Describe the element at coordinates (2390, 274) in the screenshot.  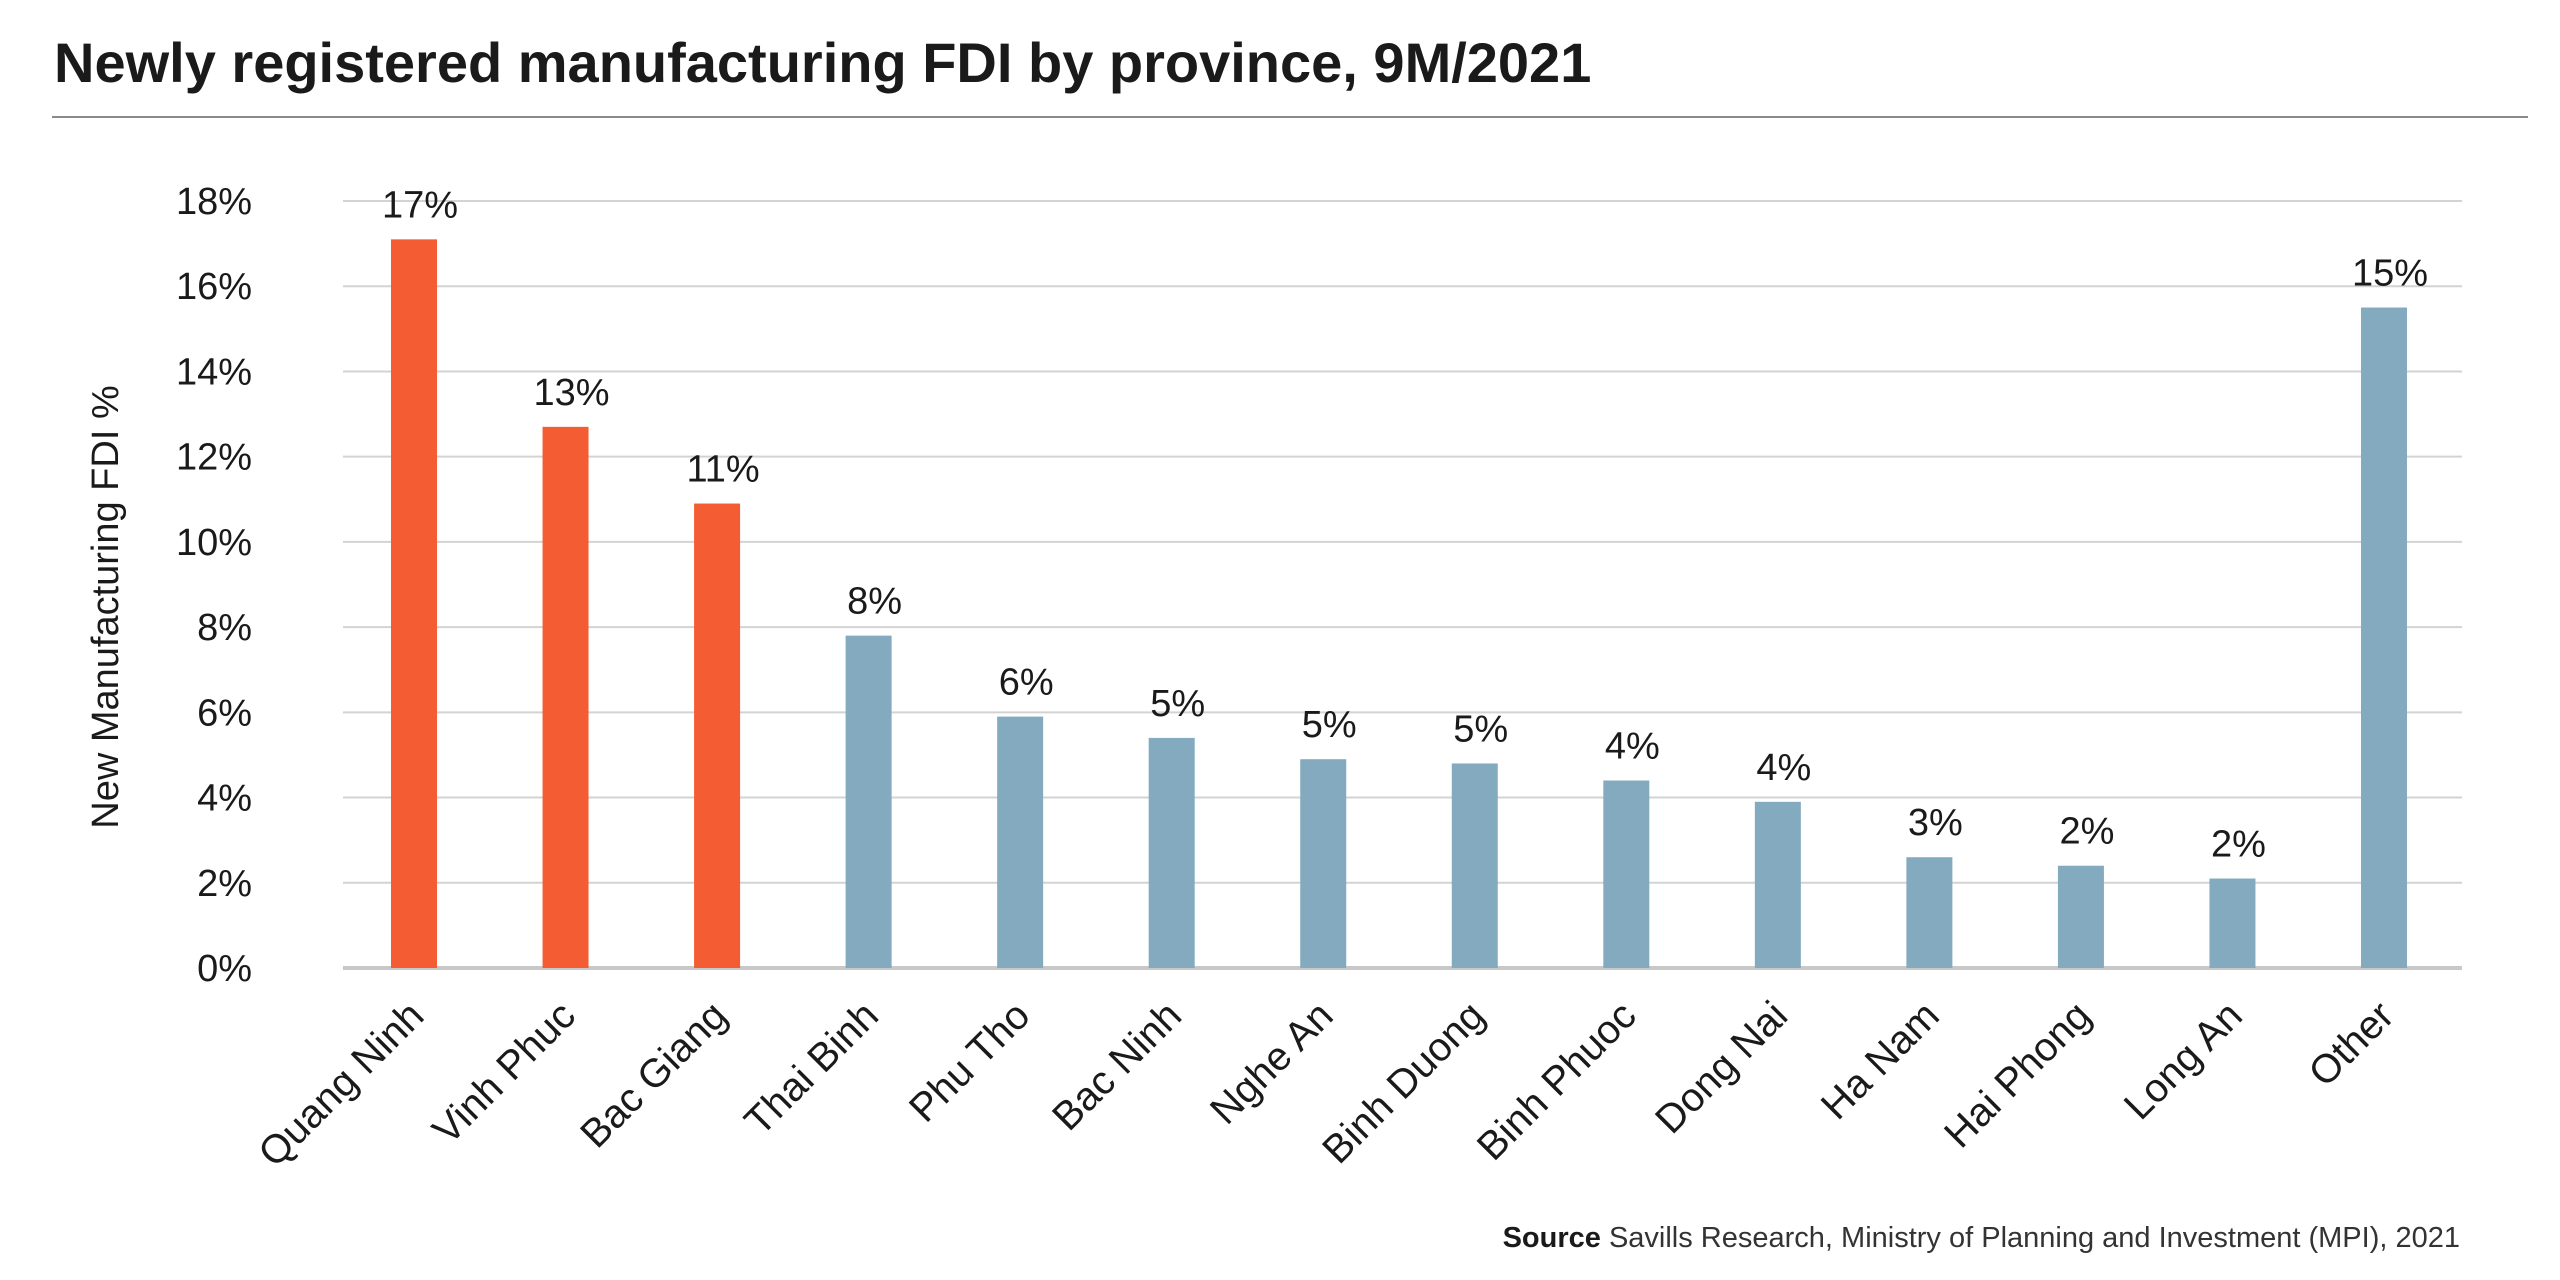
I see `data-label: 15%` at that location.